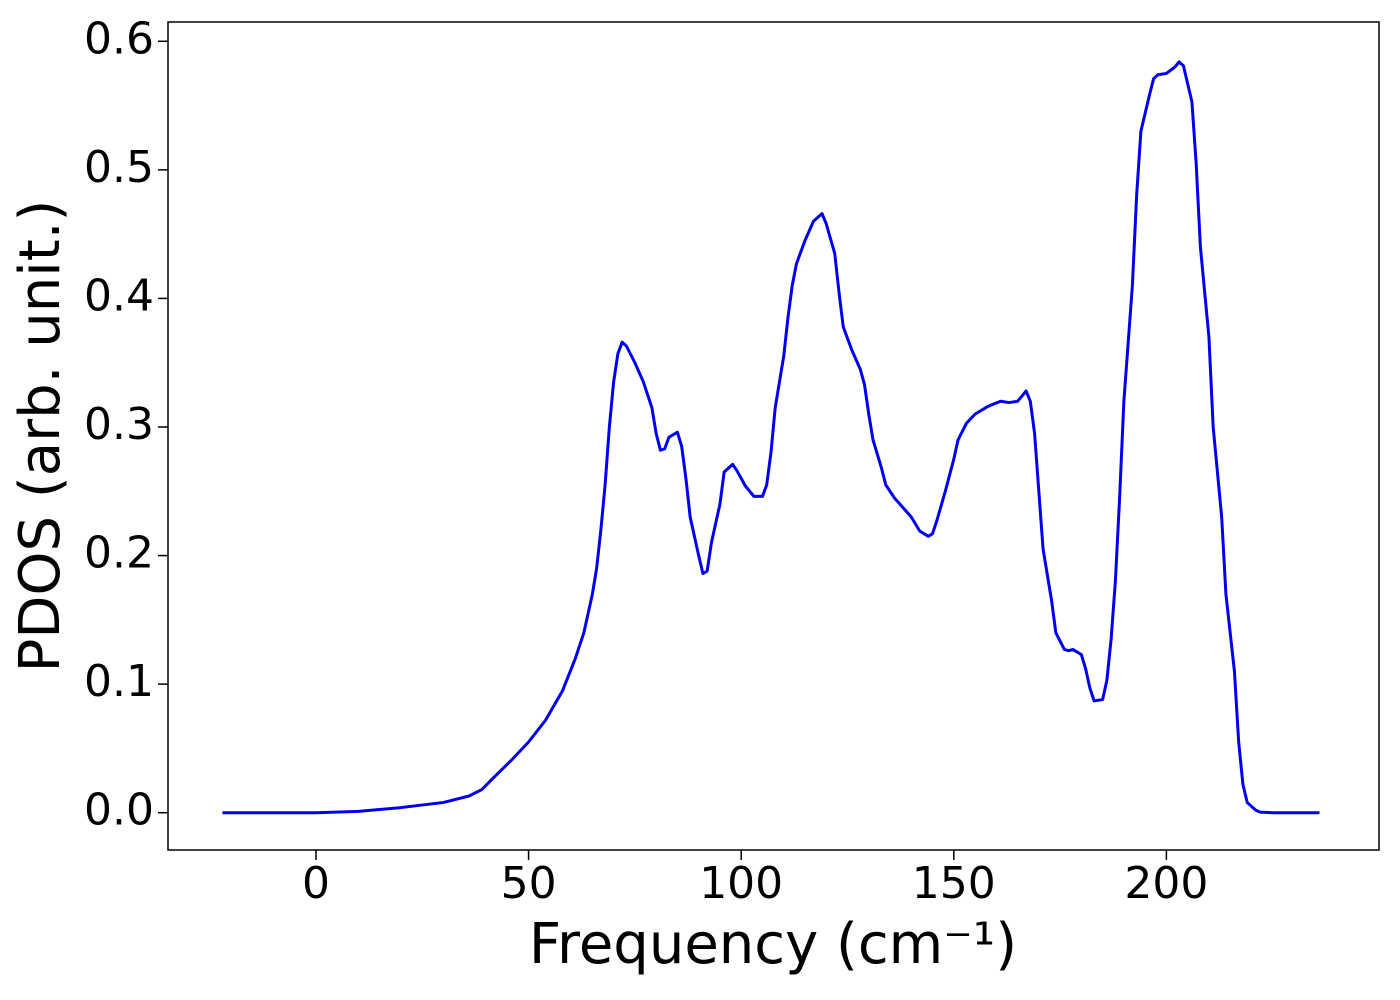 This screenshot has height=1000, width=1400. What do you see at coordinates (119, 553) in the screenshot?
I see `y-tick-label: 0.2` at bounding box center [119, 553].